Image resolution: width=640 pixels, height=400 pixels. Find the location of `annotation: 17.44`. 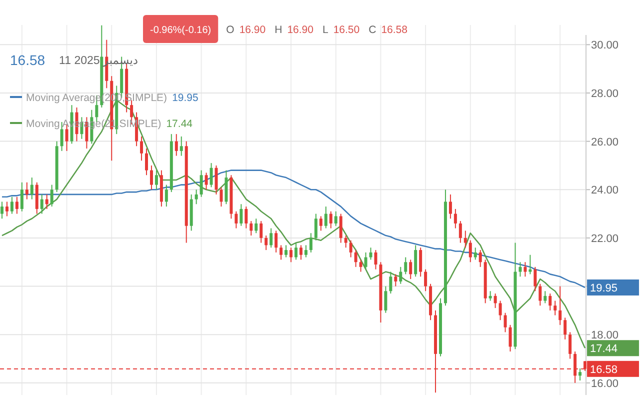

annotation: 17.44 is located at coordinates (179, 124).